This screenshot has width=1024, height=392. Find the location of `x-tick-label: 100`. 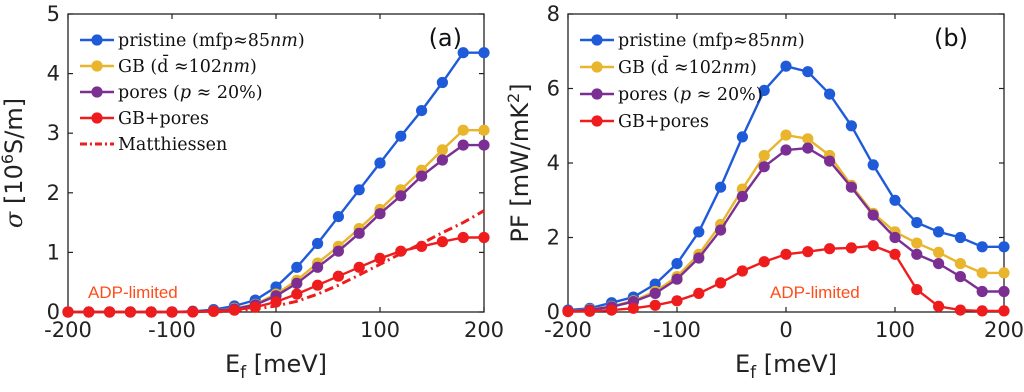

x-tick-label: 100 is located at coordinates (895, 330).